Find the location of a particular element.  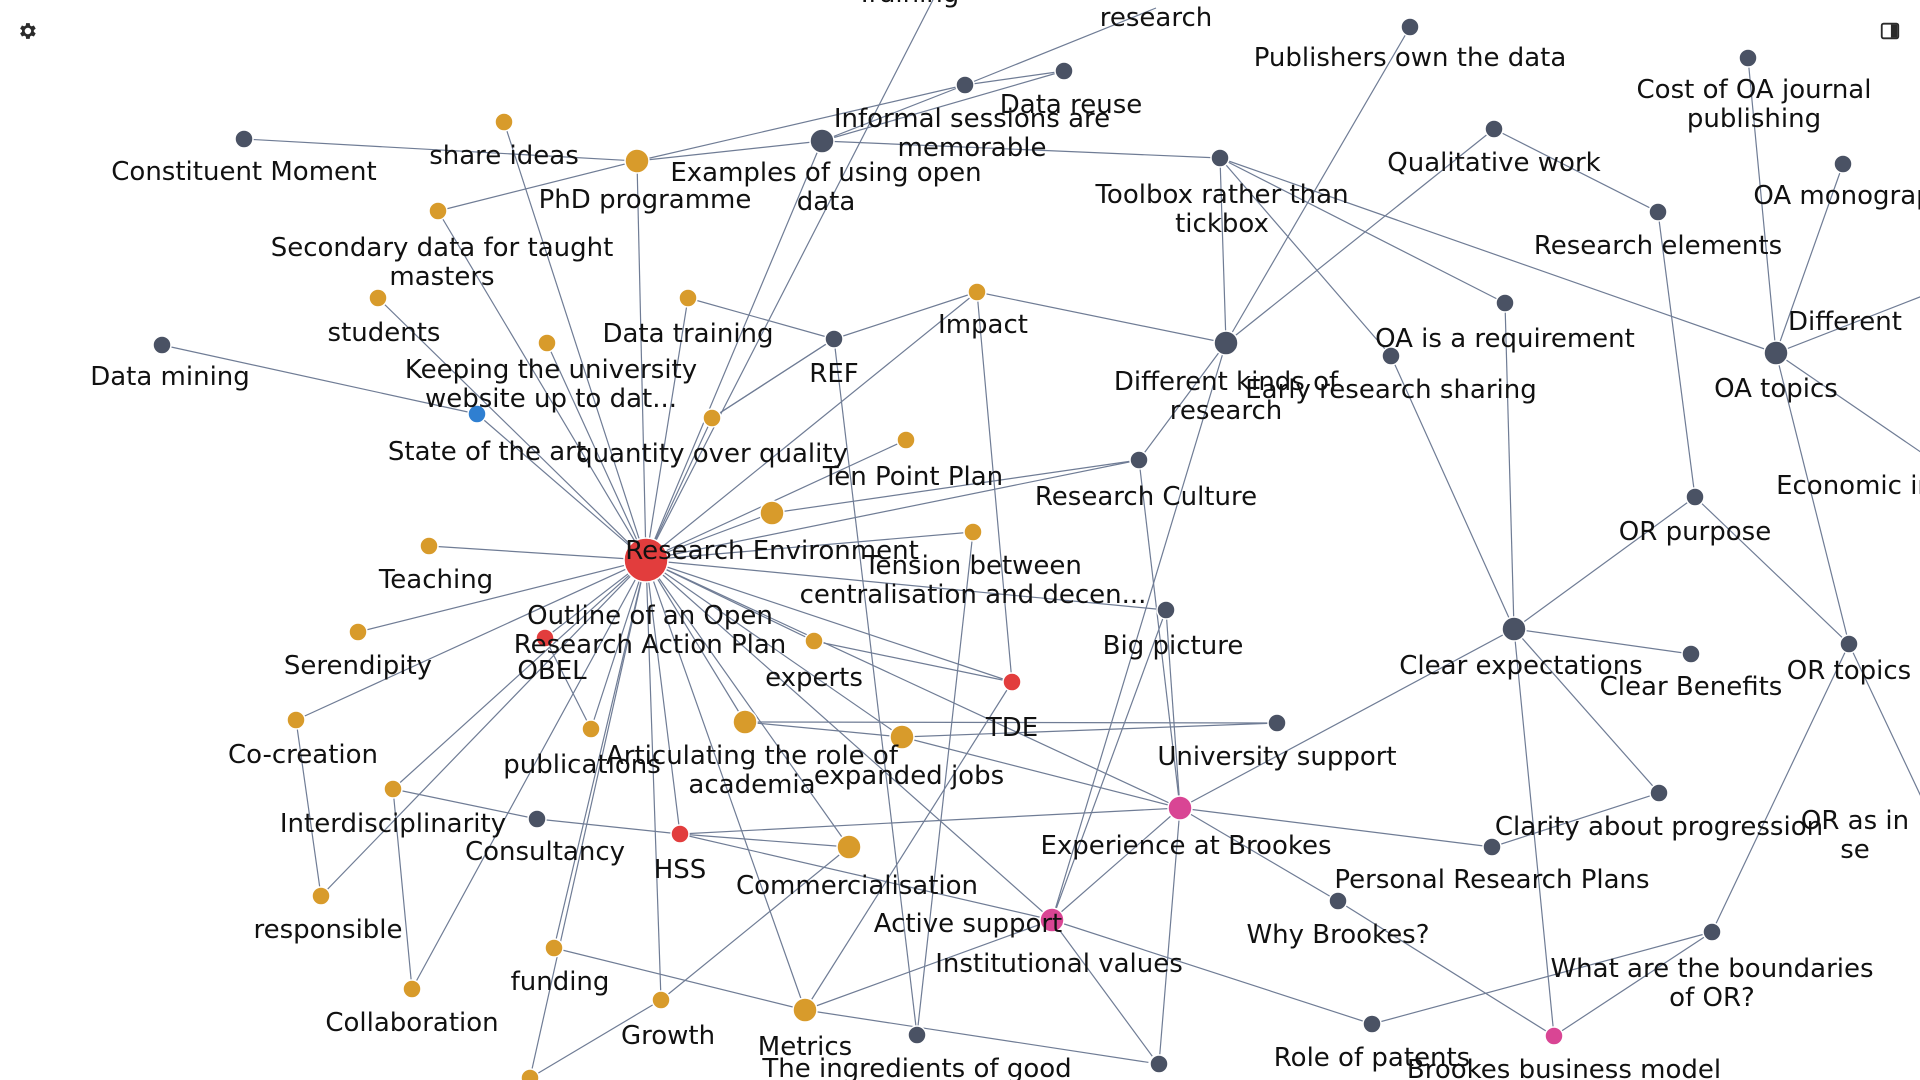

edge-research_env-hss is located at coordinates (663, 697).